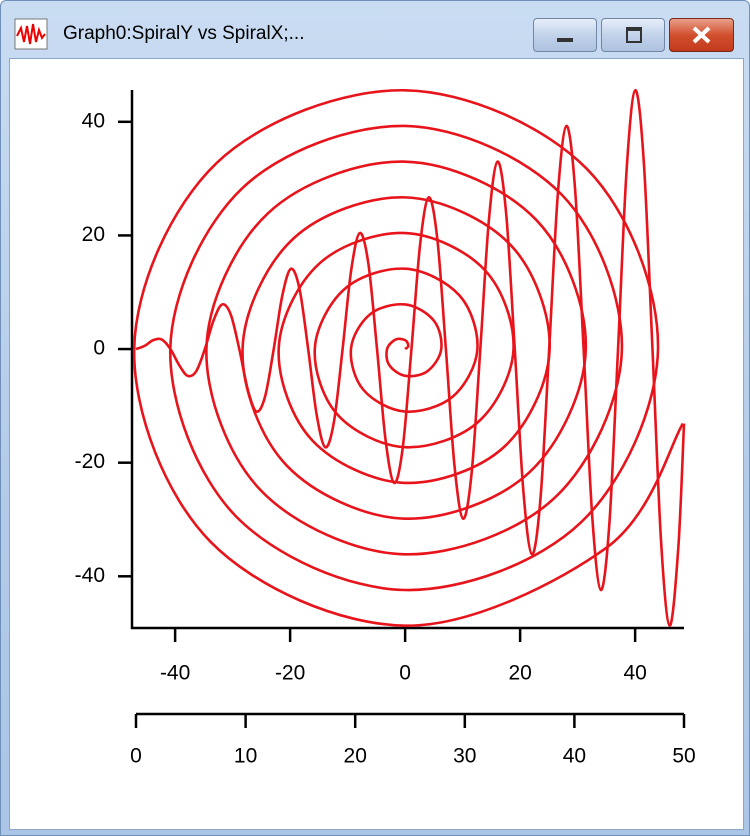 The height and width of the screenshot is (836, 750). I want to click on x2-tick-label: 40, so click(574, 756).